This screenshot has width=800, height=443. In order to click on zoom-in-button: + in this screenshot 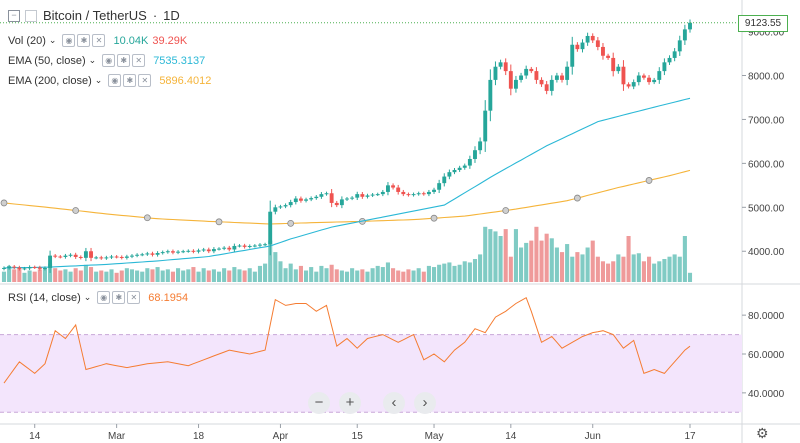, I will do `click(350, 403)`.